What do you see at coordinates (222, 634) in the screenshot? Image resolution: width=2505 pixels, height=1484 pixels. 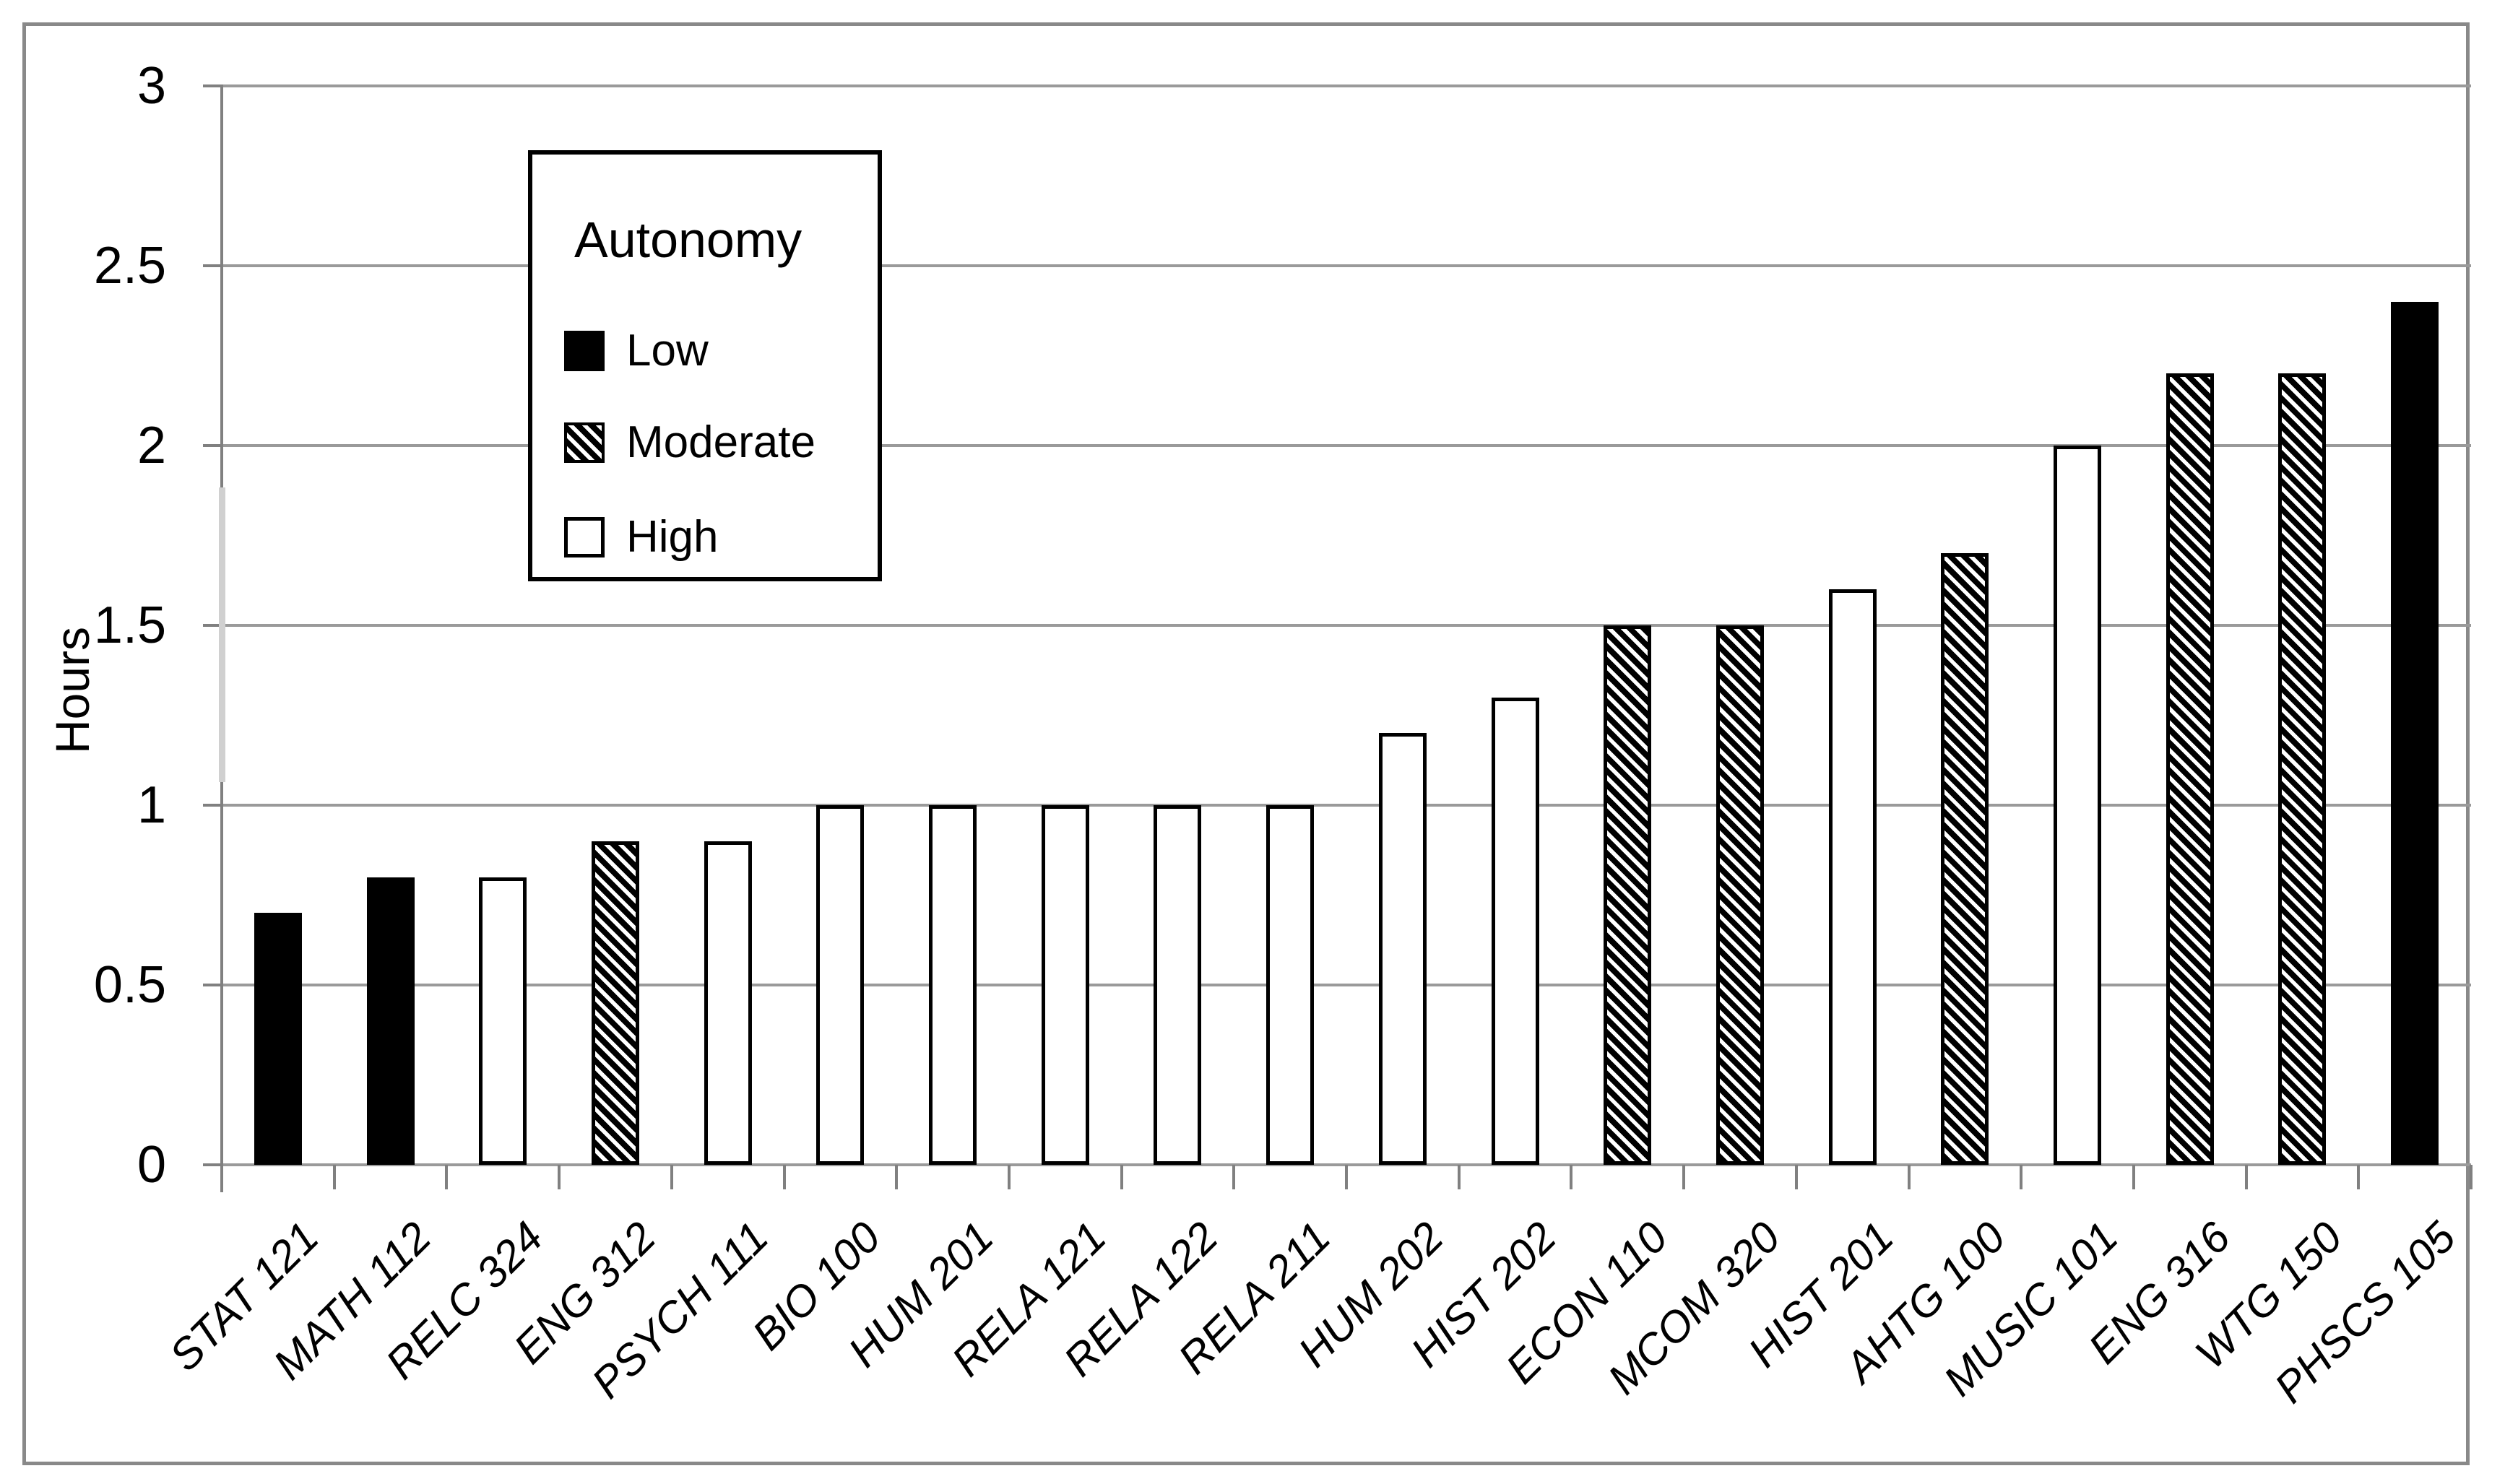 I see `y-axis-artifact` at bounding box center [222, 634].